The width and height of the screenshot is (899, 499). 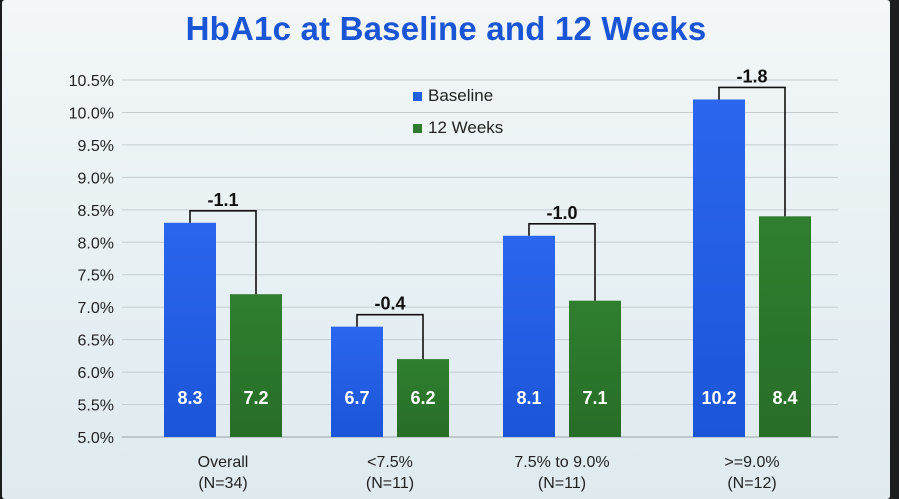 What do you see at coordinates (389, 304) in the screenshot?
I see `difference-label: -0.4` at bounding box center [389, 304].